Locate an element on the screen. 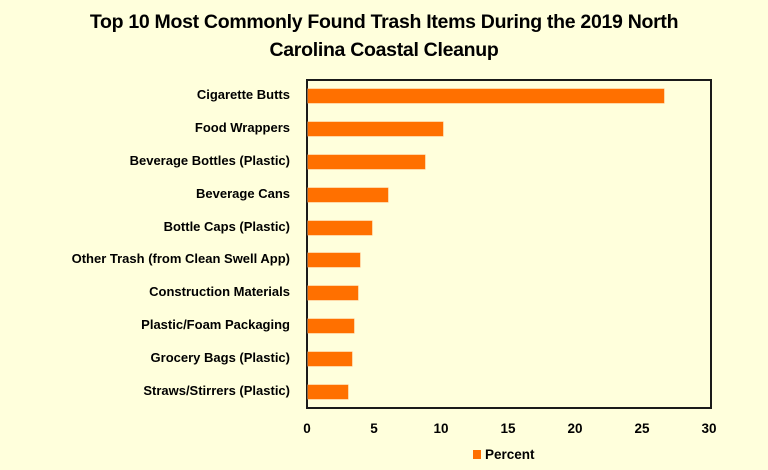 The image size is (768, 470). category-label: Beverage Cans is located at coordinates (243, 193).